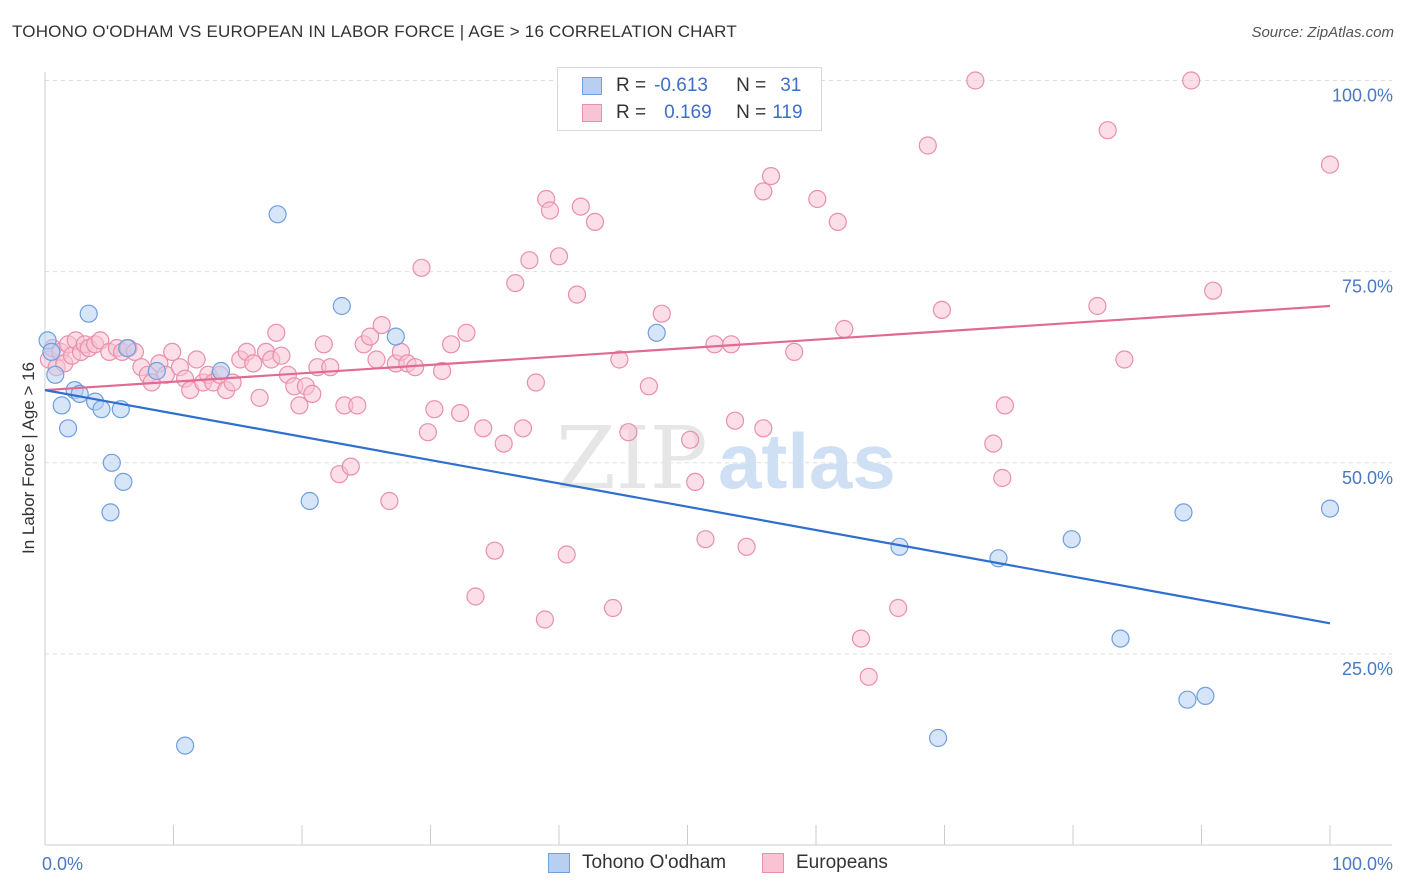  What do you see at coordinates (687, 348) in the screenshot?
I see `europeans-trend-line` at bounding box center [687, 348].